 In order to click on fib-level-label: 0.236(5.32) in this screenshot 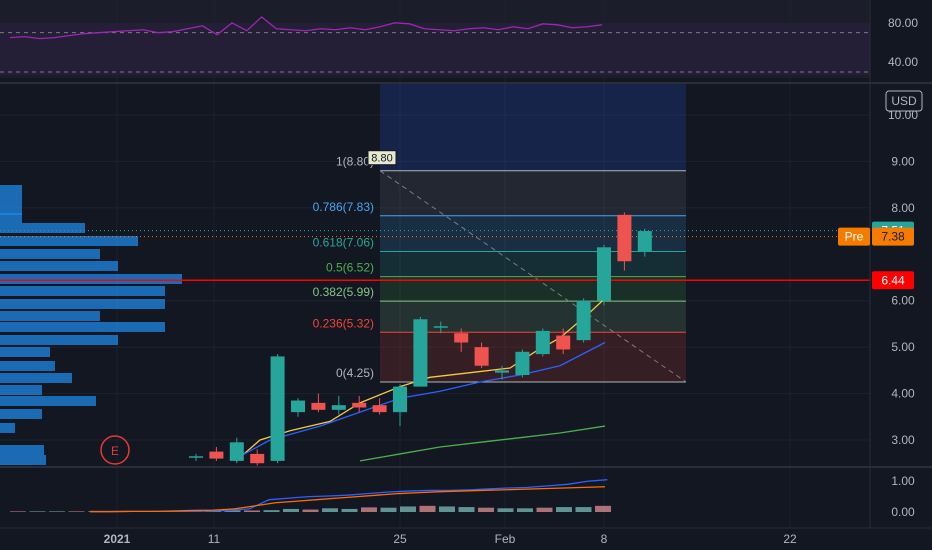, I will do `click(343, 323)`.